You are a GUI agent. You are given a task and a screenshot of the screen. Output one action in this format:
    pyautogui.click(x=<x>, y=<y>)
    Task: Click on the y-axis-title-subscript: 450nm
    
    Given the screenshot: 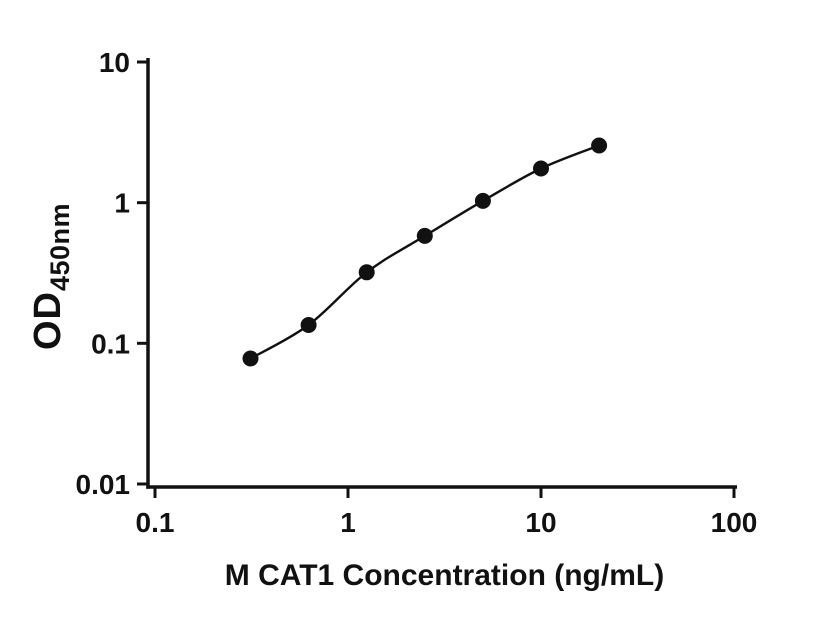 What is the action you would take?
    pyautogui.click(x=60, y=247)
    